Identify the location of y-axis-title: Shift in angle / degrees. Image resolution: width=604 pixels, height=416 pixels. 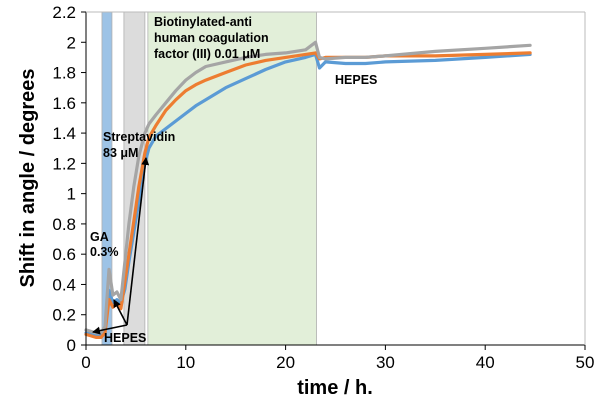
(28, 178).